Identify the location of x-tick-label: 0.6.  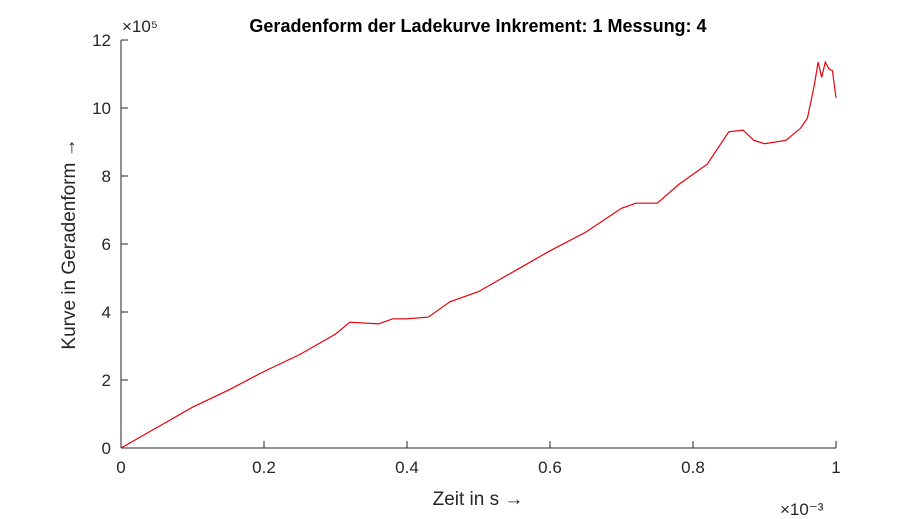
(550, 467).